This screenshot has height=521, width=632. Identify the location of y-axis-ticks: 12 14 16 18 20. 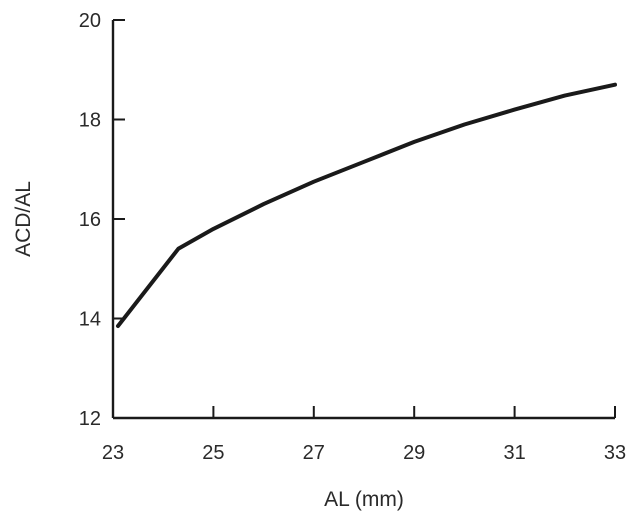
(102, 220).